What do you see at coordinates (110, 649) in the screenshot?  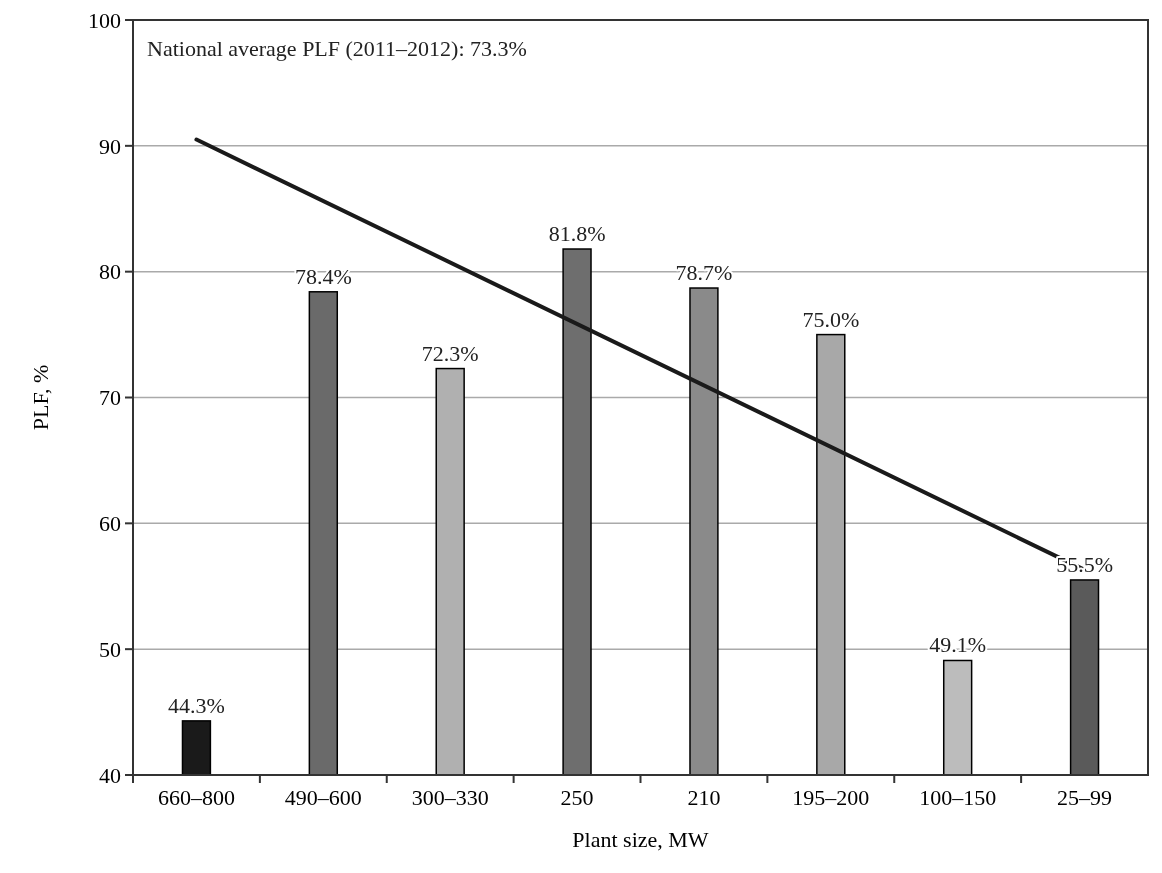 I see `y-tick-label: 50` at bounding box center [110, 649].